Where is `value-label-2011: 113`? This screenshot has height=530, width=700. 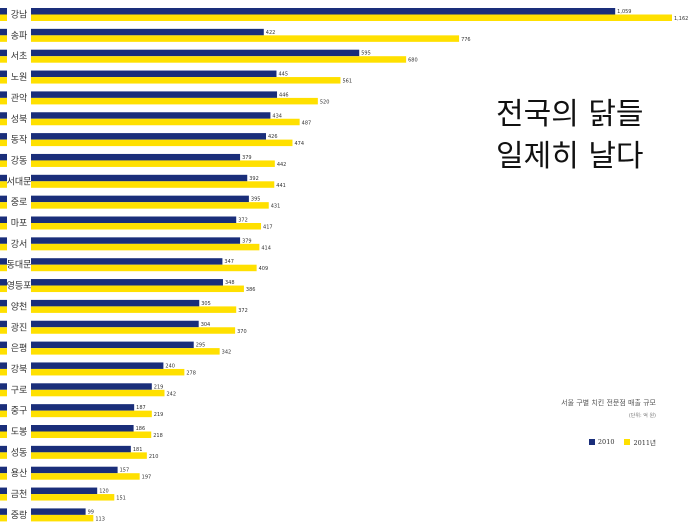 value-label-2011: 113 is located at coordinates (100, 519).